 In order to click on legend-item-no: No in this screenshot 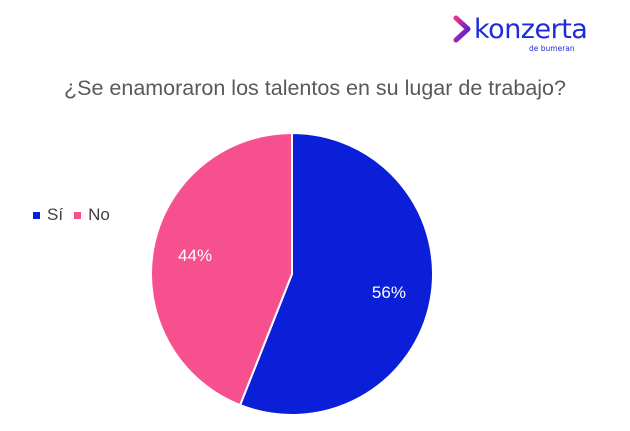, I will do `click(92, 215)`.